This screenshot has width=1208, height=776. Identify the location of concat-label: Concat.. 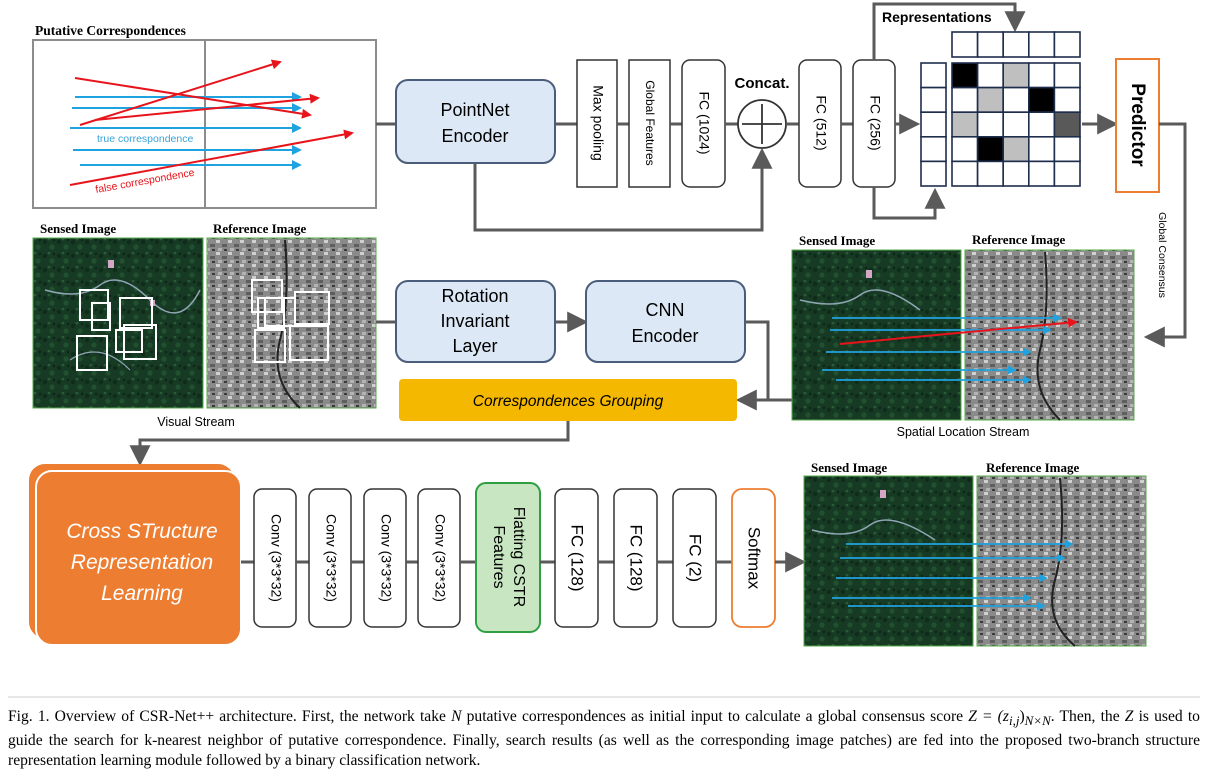
(761, 83).